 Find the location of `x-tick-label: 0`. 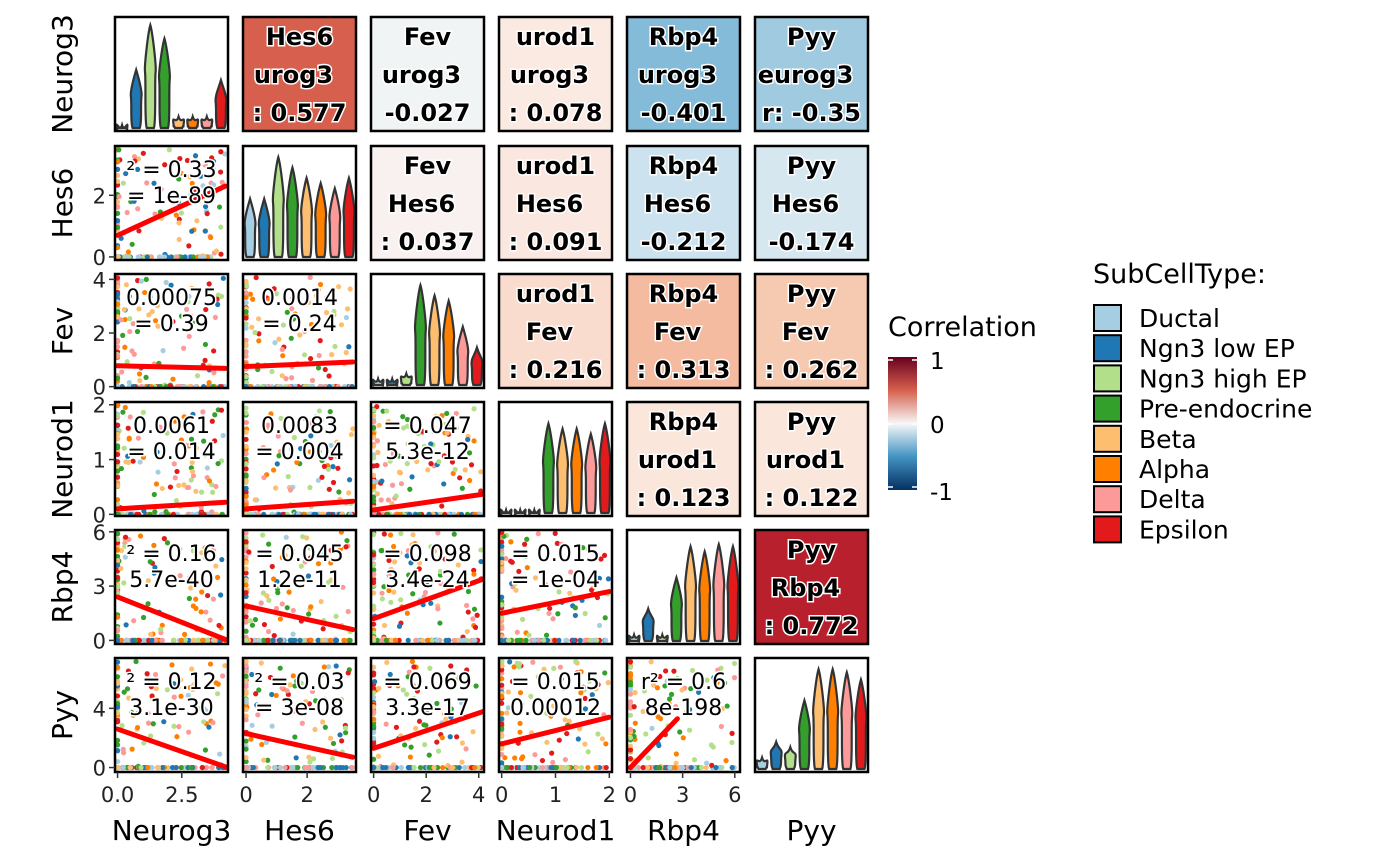

x-tick-label: 0 is located at coordinates (630, 795).